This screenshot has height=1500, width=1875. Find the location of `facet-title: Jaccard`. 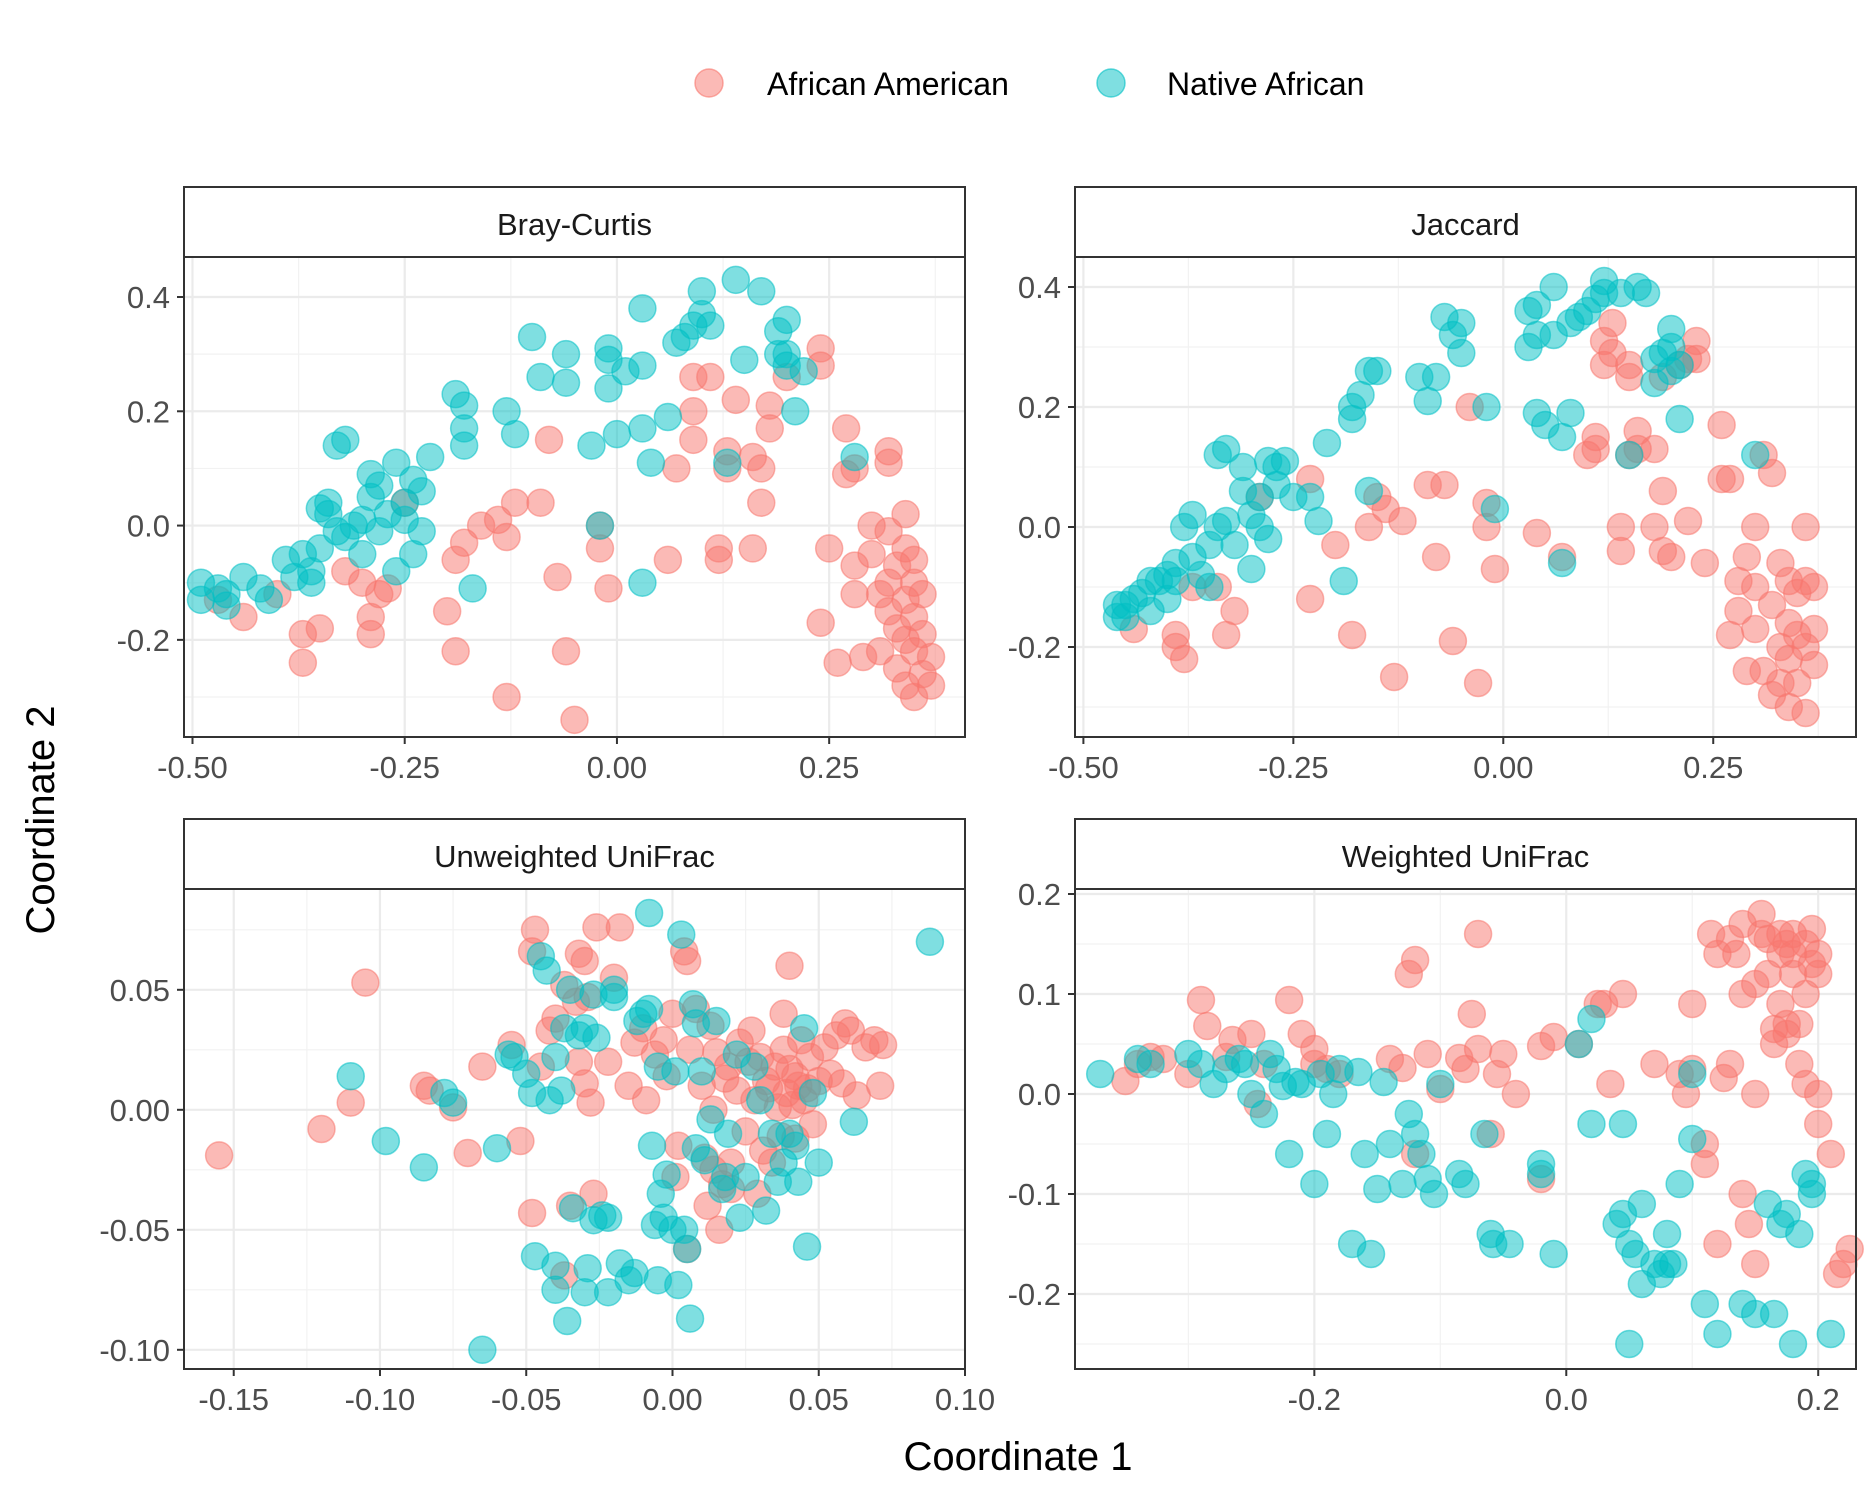

facet-title: Jaccard is located at coordinates (1465, 224).